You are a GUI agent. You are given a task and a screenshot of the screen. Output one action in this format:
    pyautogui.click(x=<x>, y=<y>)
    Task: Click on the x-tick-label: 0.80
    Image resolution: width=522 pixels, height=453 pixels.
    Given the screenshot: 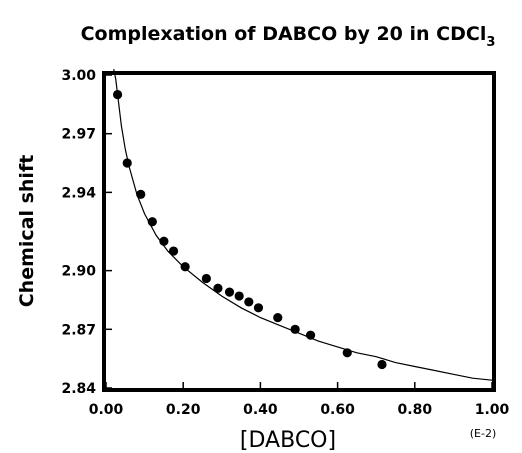 What is the action you would take?
    pyautogui.click(x=415, y=410)
    